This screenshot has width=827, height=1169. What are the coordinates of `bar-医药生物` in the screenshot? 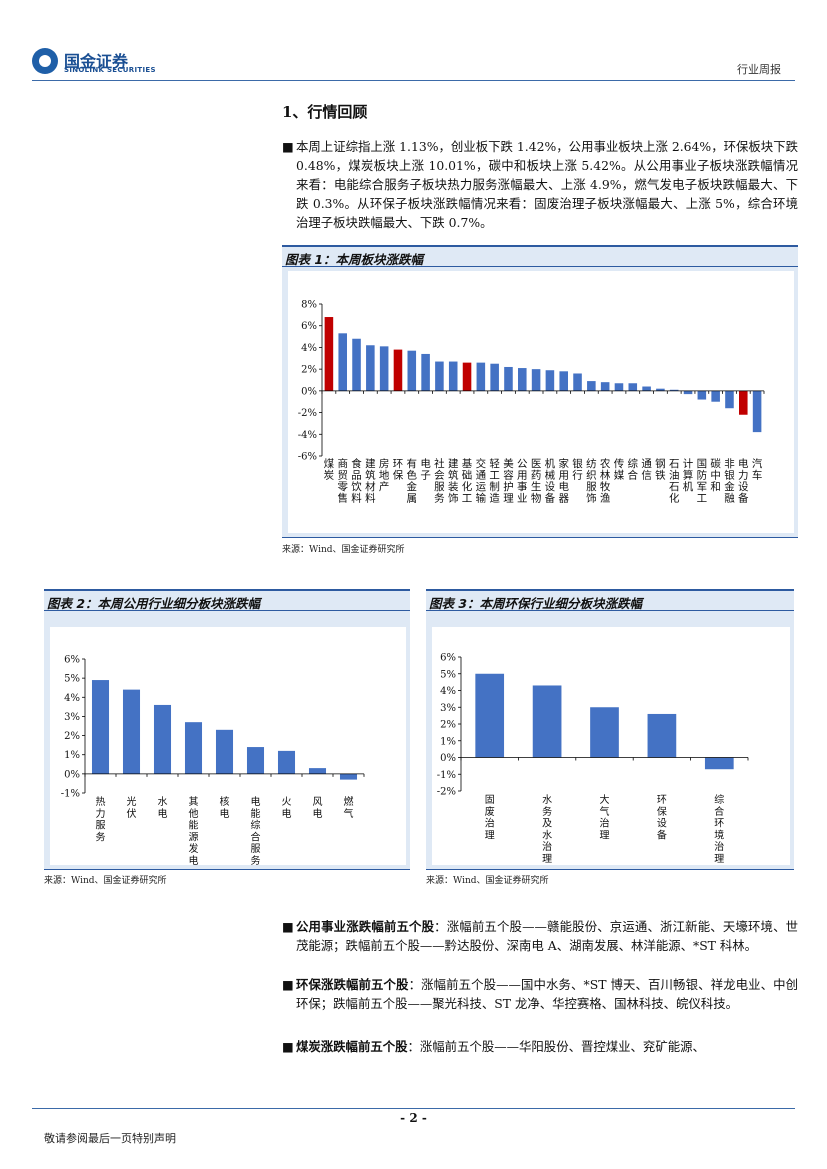 It's located at (536, 380).